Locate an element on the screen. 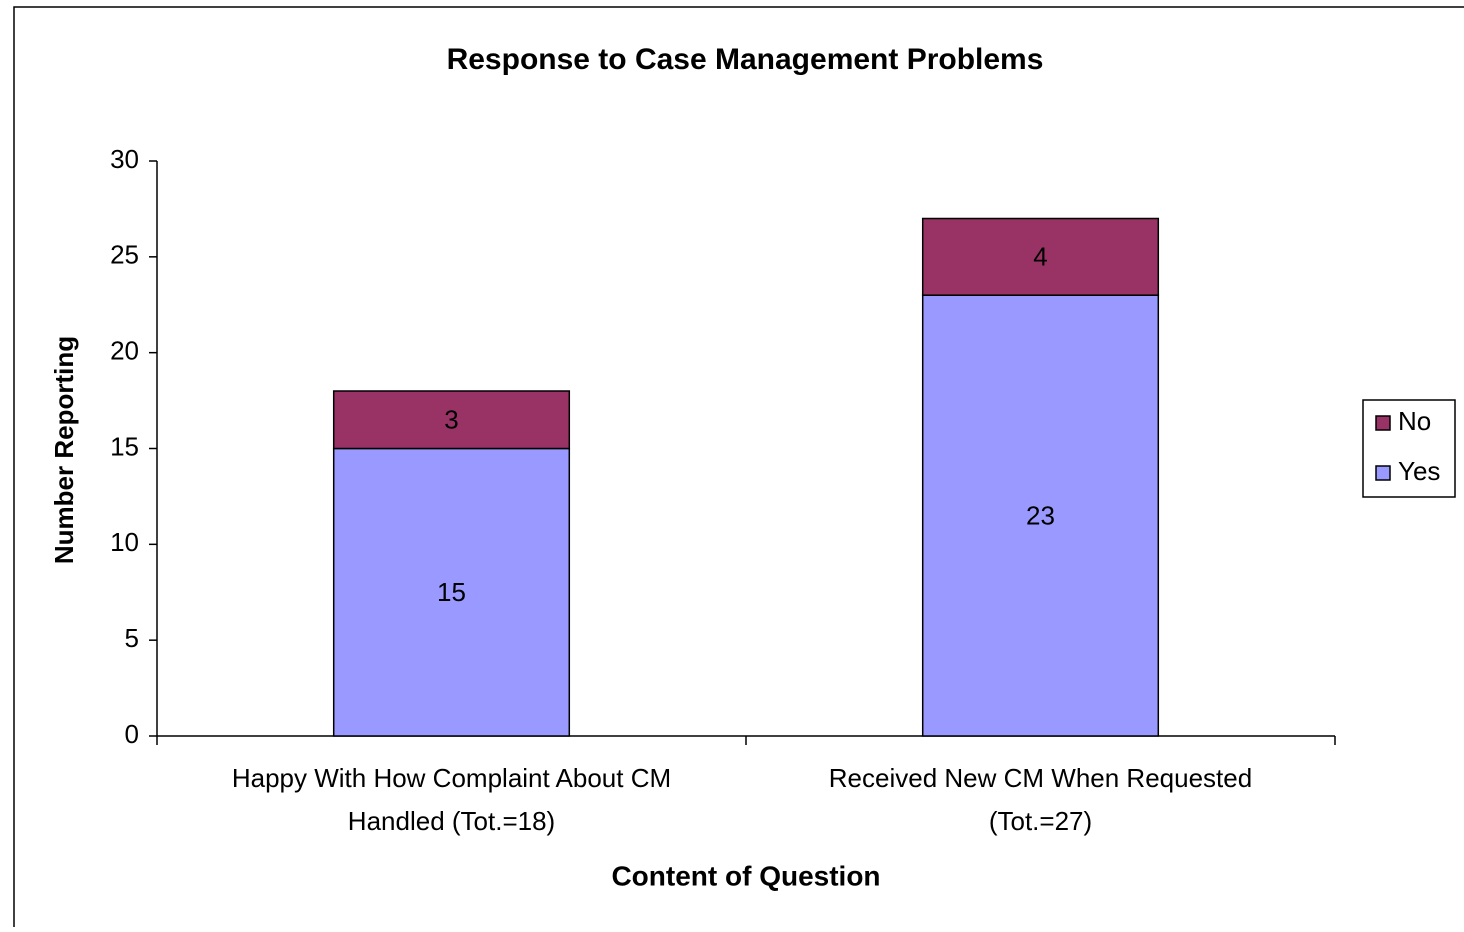  y-tick-label: 15 is located at coordinates (124, 446).